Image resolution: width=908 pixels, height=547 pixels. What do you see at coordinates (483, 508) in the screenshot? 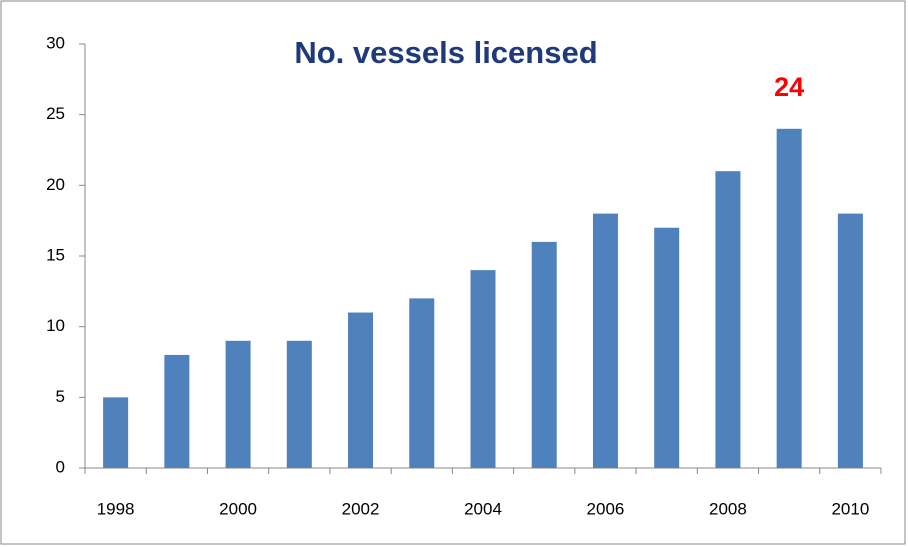
I see `x-tick-label: 2004` at bounding box center [483, 508].